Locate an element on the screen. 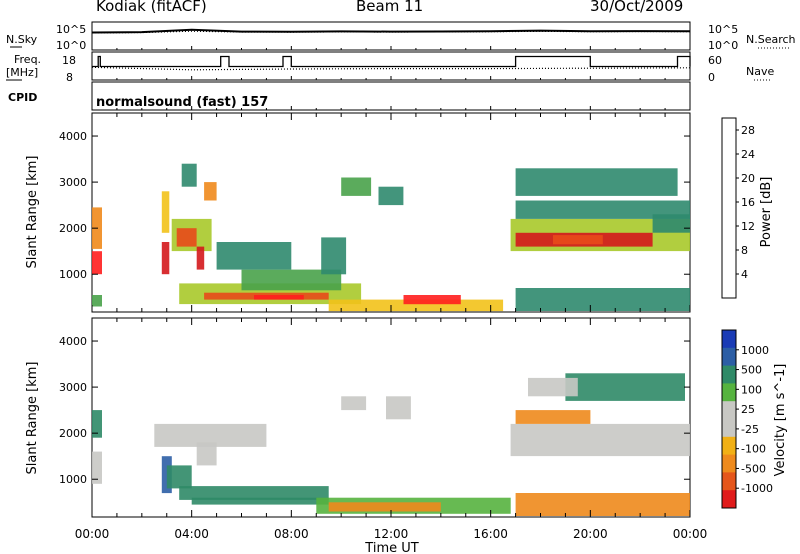  time-tick-label: 08:00 is located at coordinates (291, 534).